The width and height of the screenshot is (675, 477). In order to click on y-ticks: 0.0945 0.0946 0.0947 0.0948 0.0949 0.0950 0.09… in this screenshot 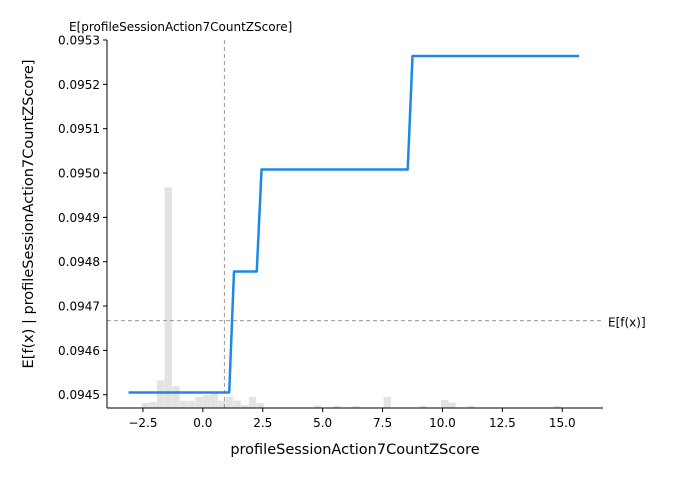, I will do `click(82, 218)`.